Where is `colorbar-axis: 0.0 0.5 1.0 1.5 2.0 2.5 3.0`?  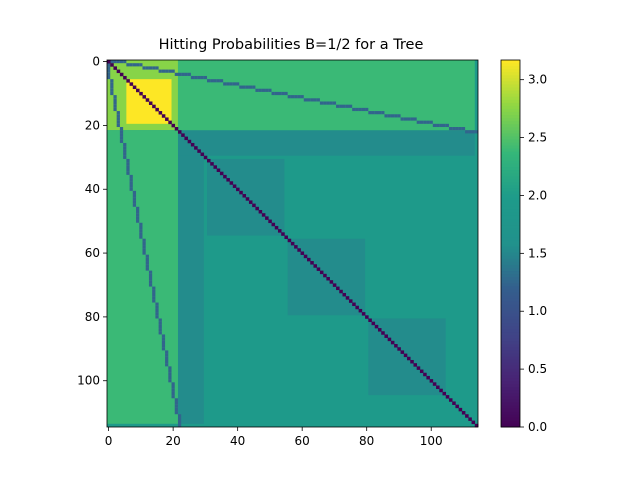
colorbar-axis: 0.0 0.5 1.0 1.5 2.0 2.5 3.0 is located at coordinates (533, 253).